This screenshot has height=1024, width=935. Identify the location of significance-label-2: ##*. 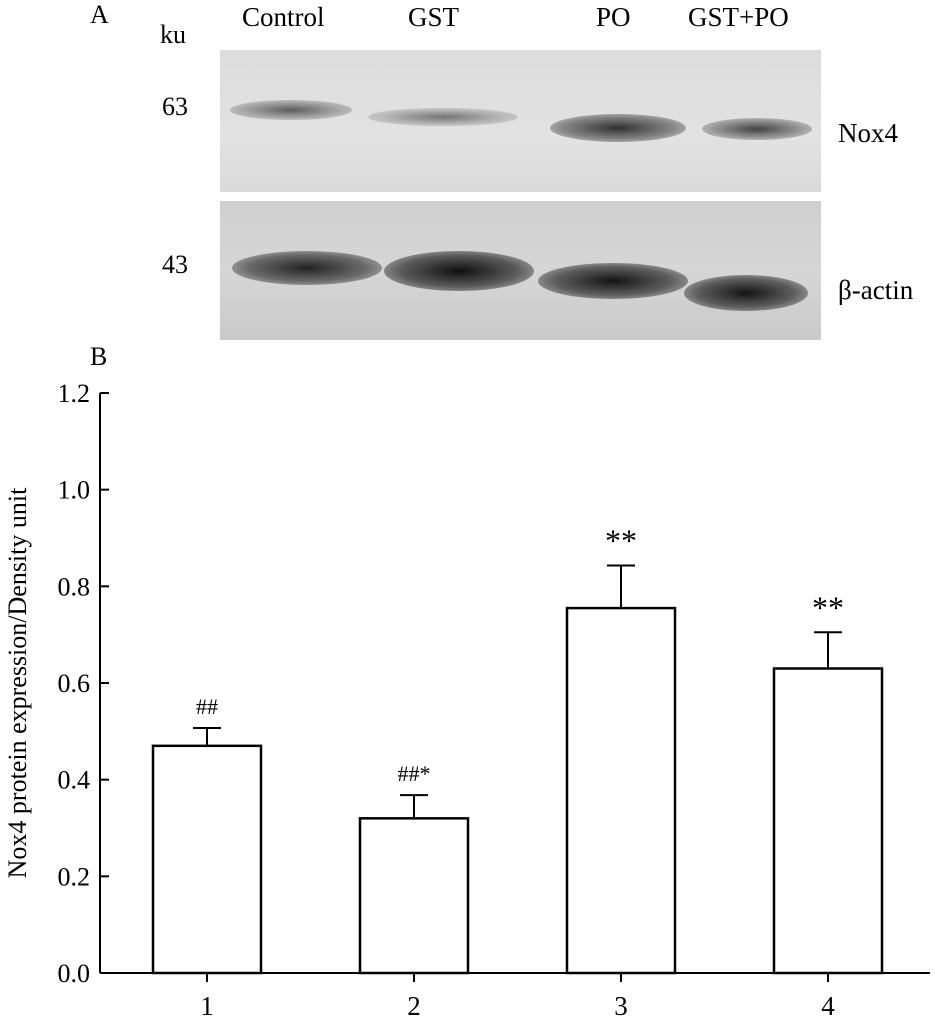
(414, 773).